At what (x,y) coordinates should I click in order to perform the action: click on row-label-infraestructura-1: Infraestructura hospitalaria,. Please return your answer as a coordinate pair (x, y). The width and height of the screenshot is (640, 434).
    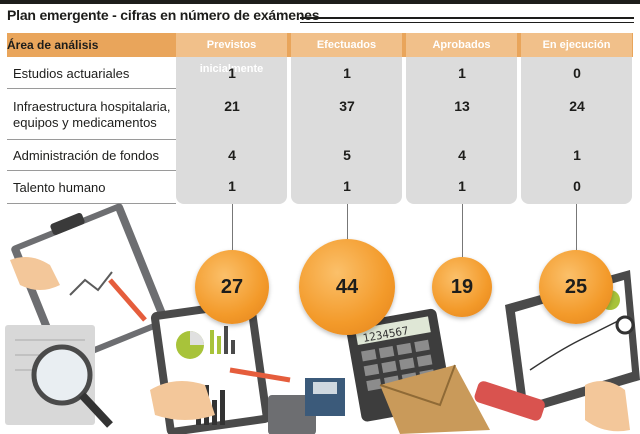
    Looking at the image, I should click on (92, 106).